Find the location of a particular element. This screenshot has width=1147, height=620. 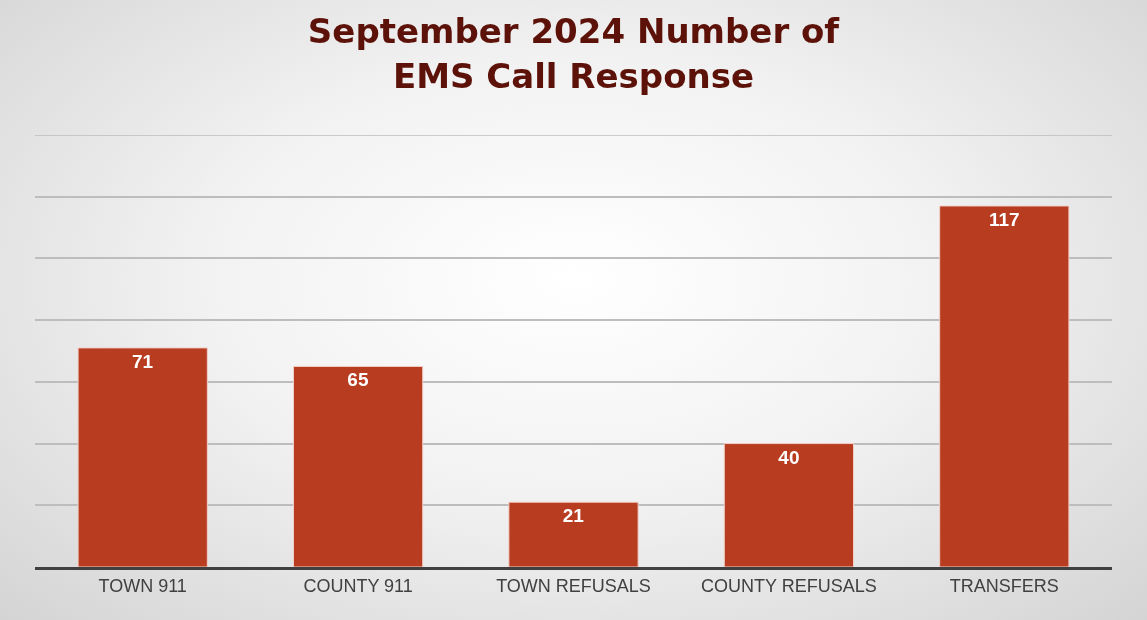

x-tick-label: TOWN REFUSALS is located at coordinates (573, 585).